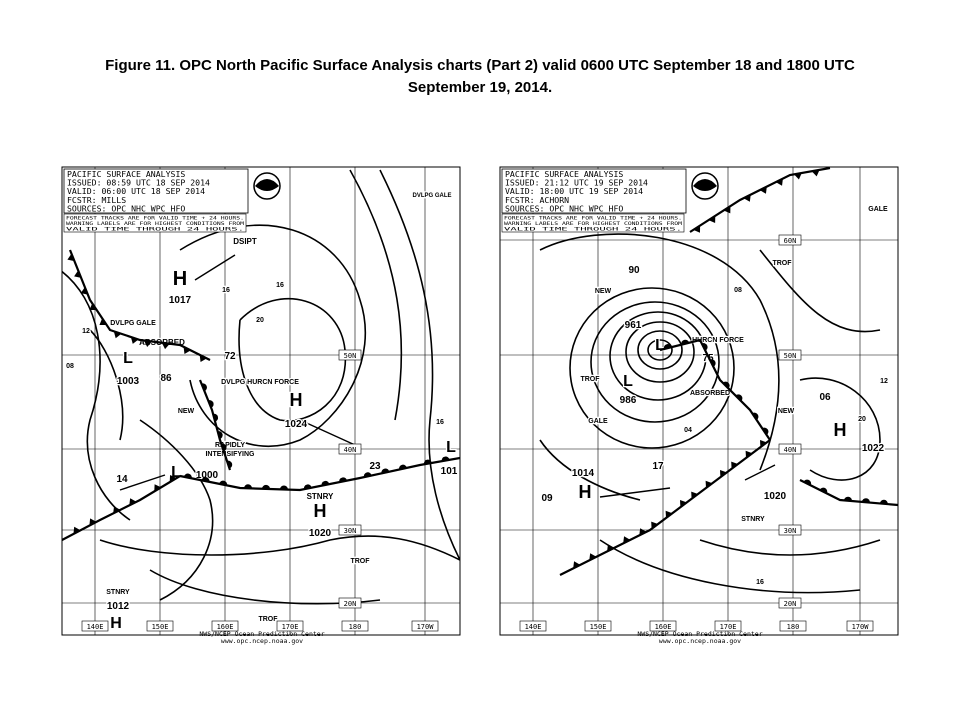 The image size is (960, 720). What do you see at coordinates (825, 397) in the screenshot?
I see `map-label: 06` at bounding box center [825, 397].